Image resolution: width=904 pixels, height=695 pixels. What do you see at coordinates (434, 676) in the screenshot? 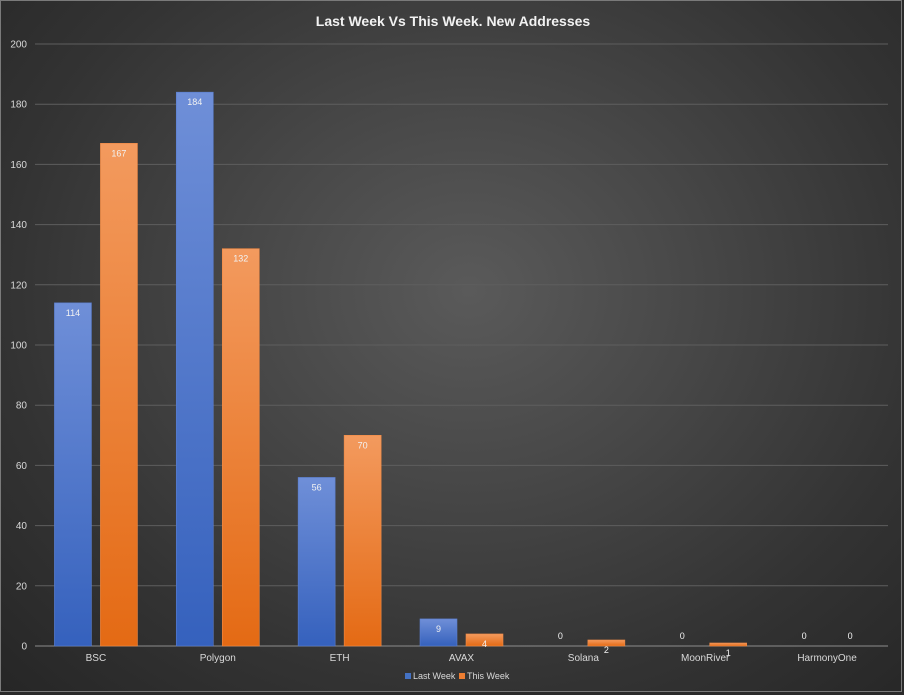
I see `legend-label: Last Week` at bounding box center [434, 676].